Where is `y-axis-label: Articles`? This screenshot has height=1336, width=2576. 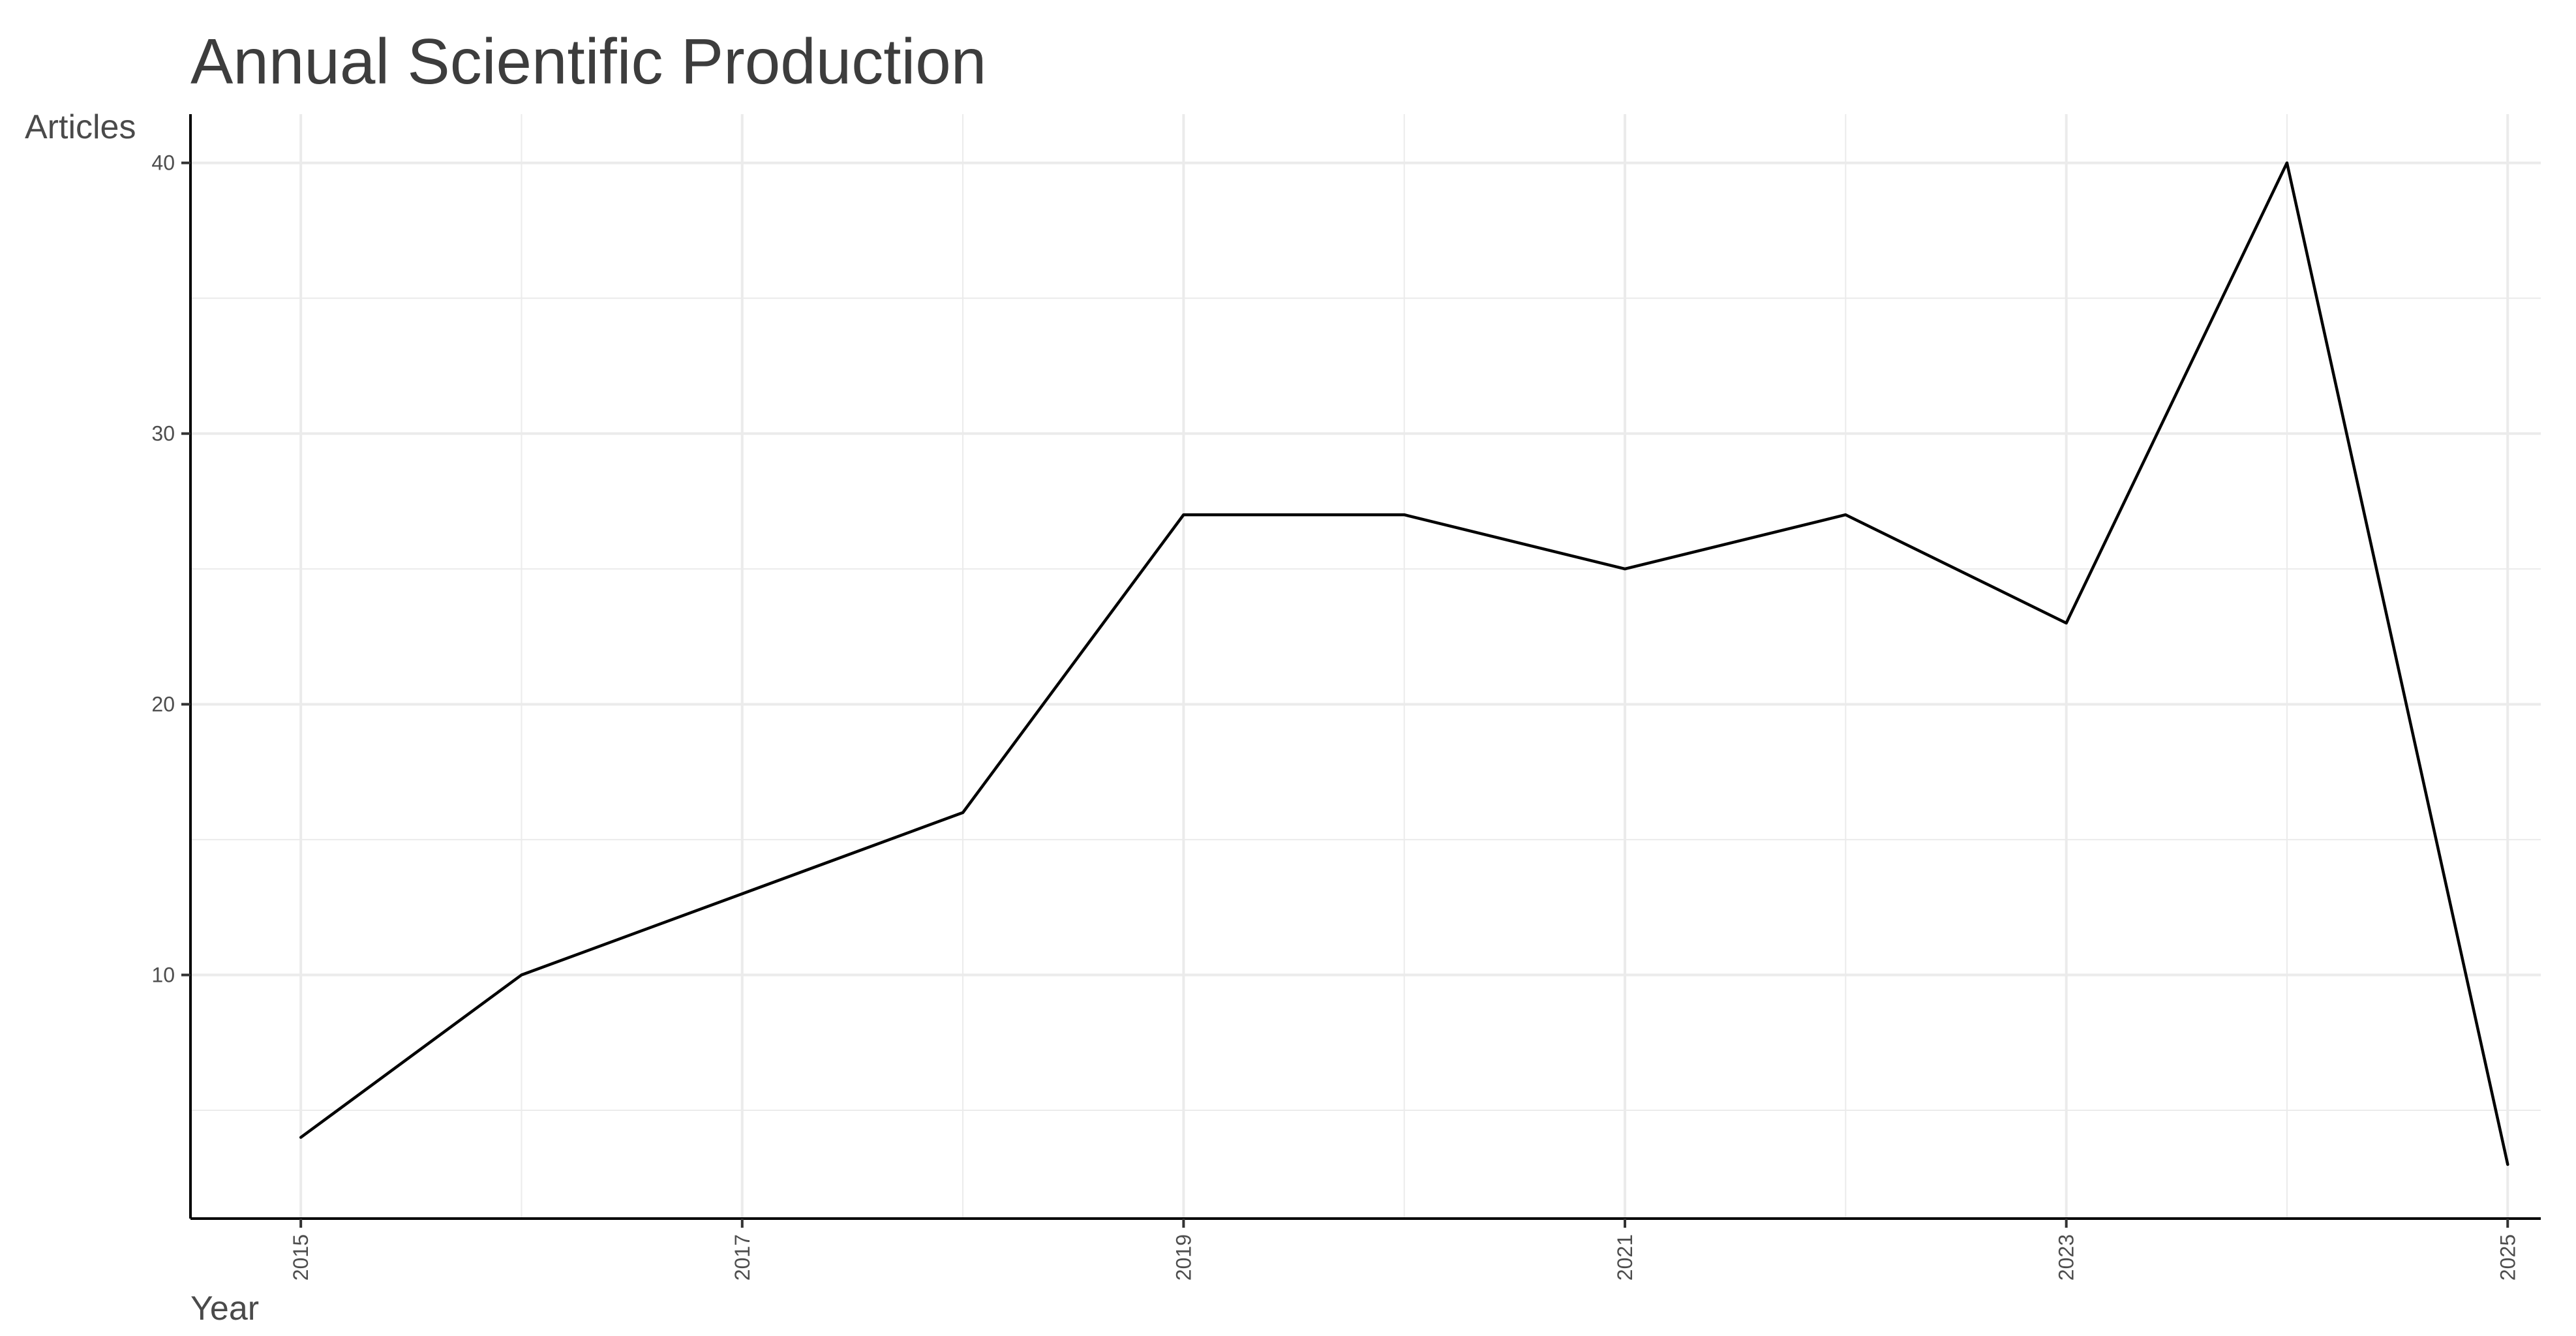 y-axis-label: Articles is located at coordinates (80, 127).